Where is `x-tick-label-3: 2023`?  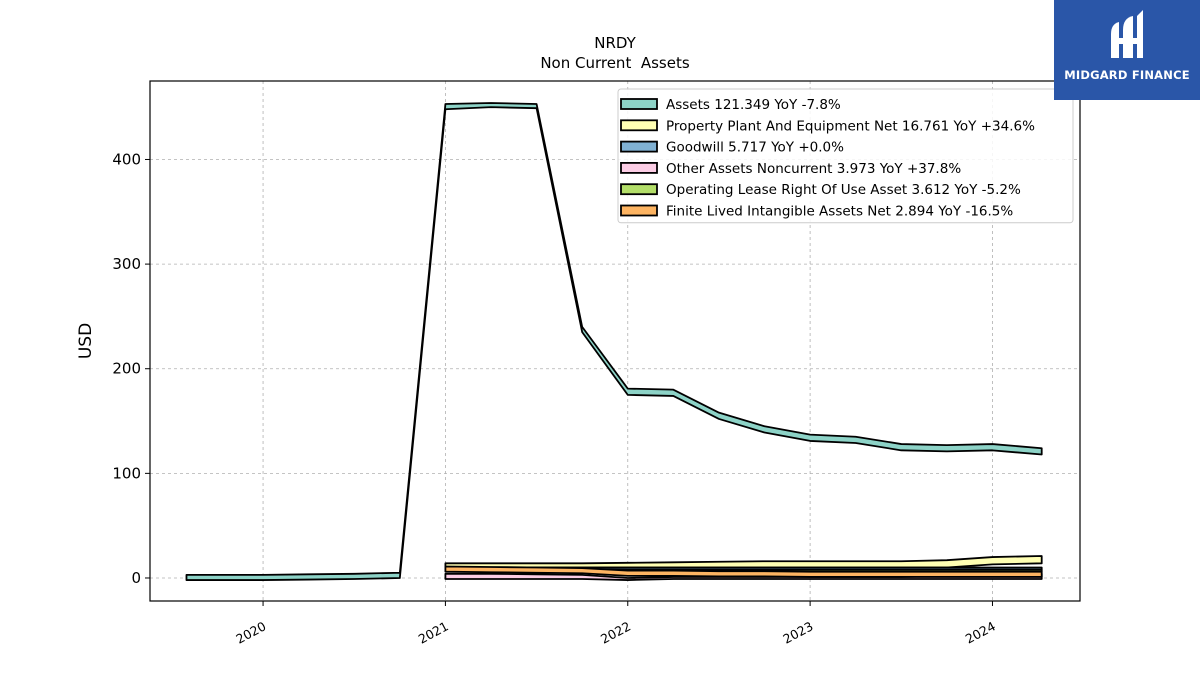 x-tick-label-3: 2023 is located at coordinates (797, 632).